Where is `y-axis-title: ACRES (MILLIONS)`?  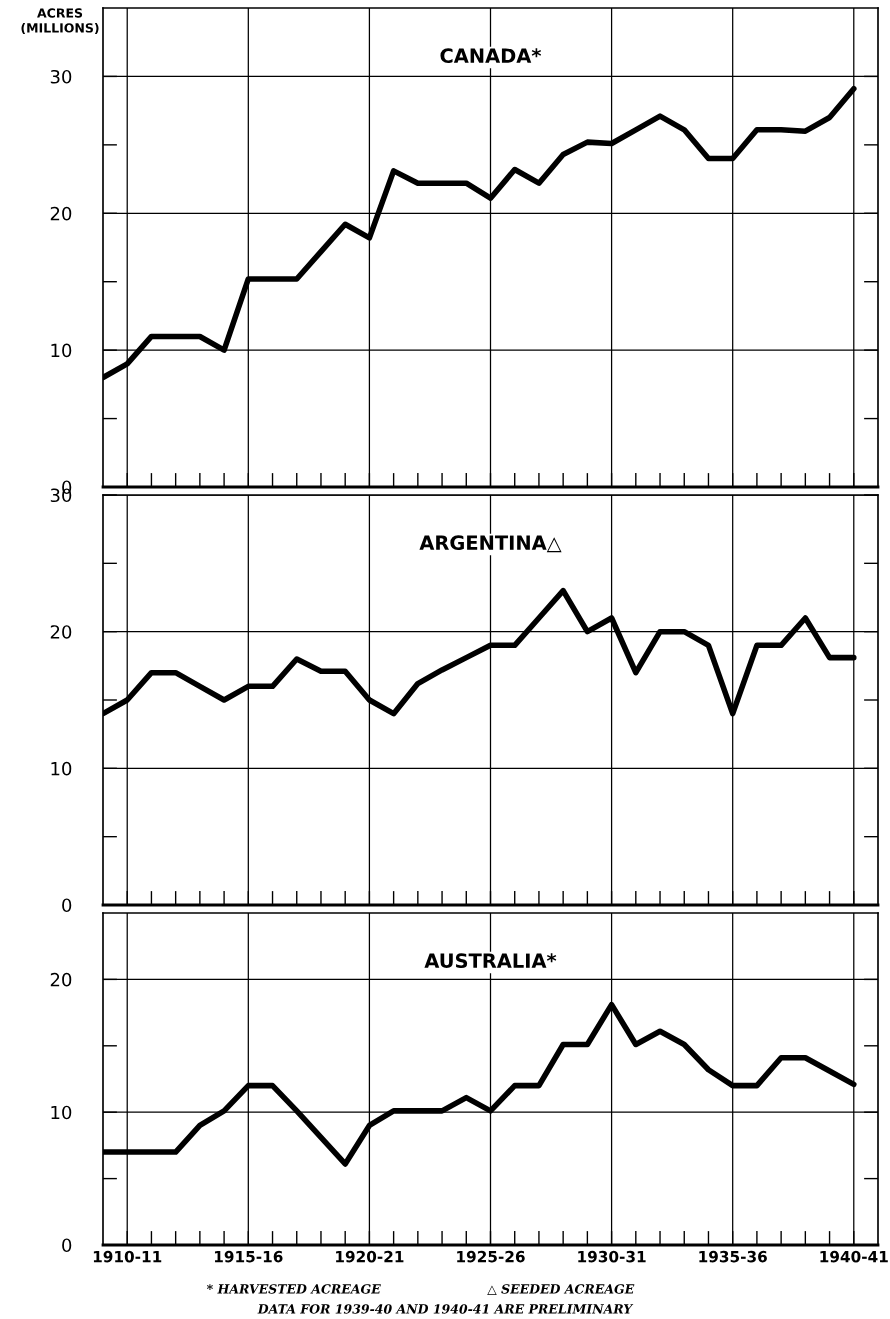
y-axis-title: ACRES (MILLIONS) is located at coordinates (60, 21).